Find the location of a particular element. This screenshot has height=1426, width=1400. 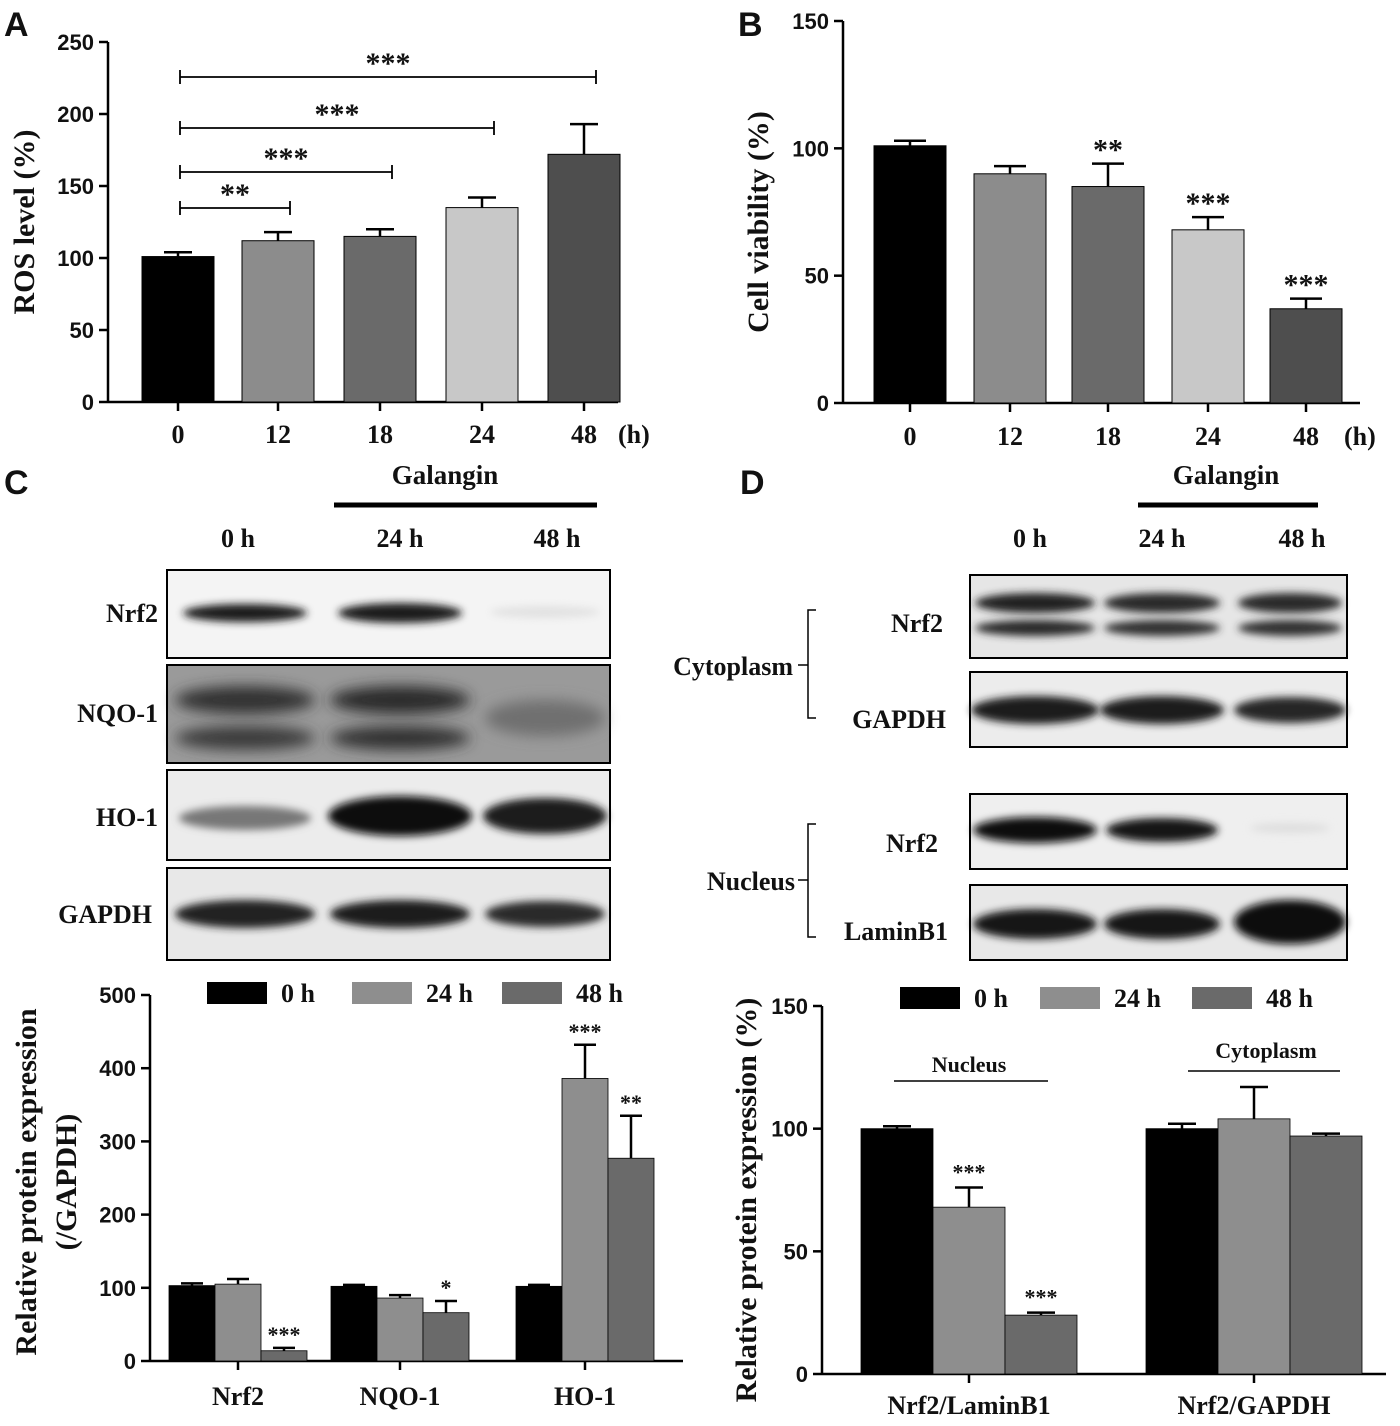

blot-c-lane-48h: 48 h is located at coordinates (558, 538).